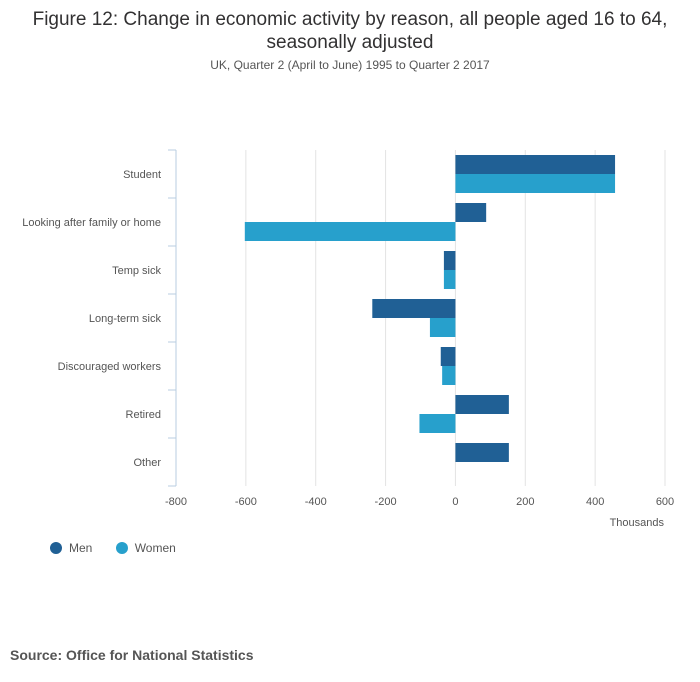 This screenshot has height=682, width=700. Describe the element at coordinates (143, 415) in the screenshot. I see `category-label: Retired` at that location.